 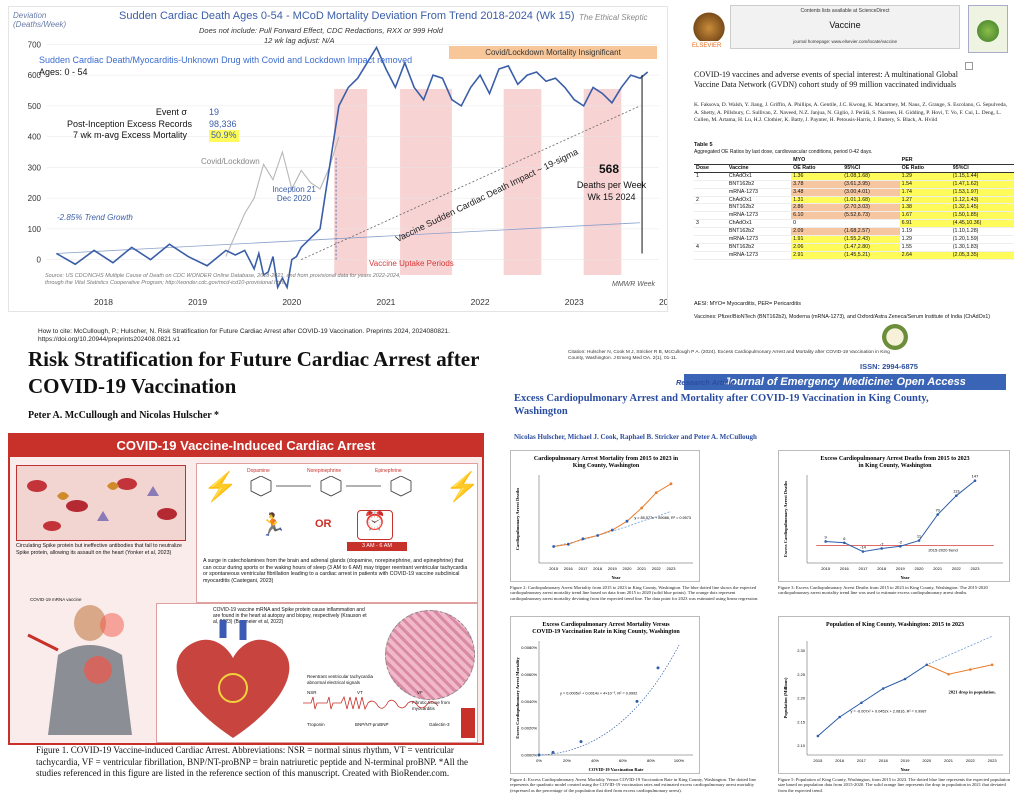 What do you see at coordinates (529, 647) in the screenshot?
I see `y-tick-label: 0.0080%` at bounding box center [529, 647].